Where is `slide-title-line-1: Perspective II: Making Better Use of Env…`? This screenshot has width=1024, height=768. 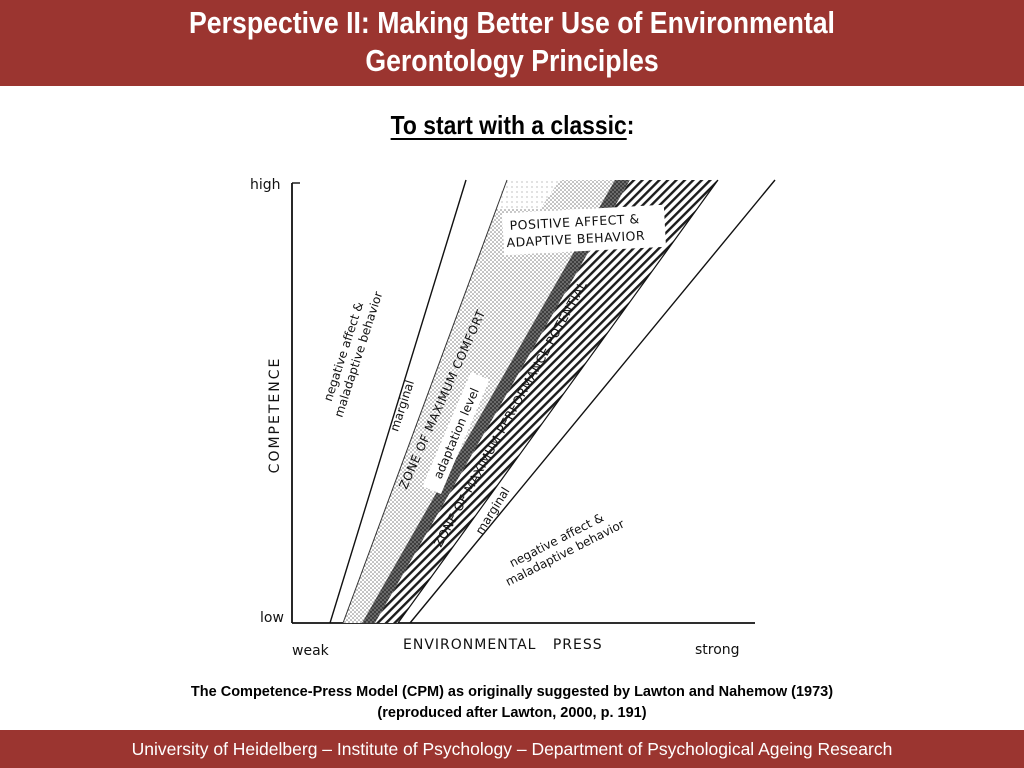 slide-title-line-1: Perspective II: Making Better Use of Env… is located at coordinates (512, 22).